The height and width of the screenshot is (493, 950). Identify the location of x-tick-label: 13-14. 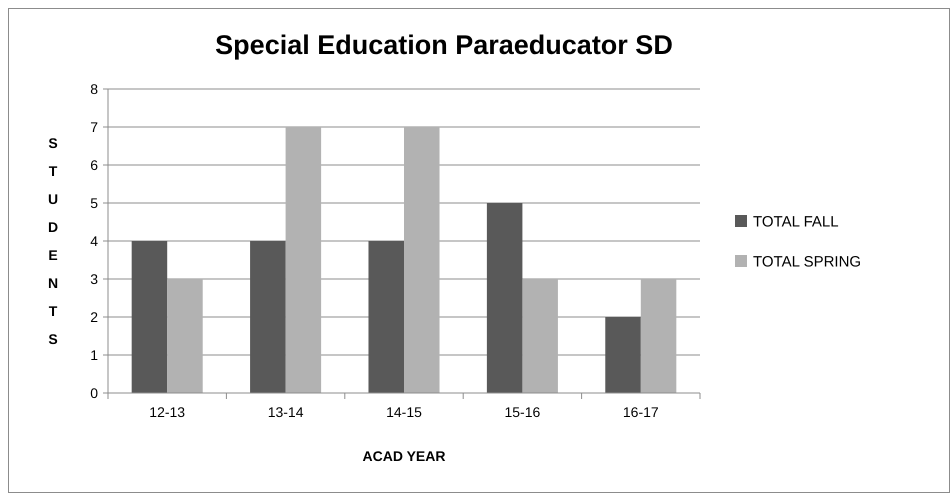
(286, 412).